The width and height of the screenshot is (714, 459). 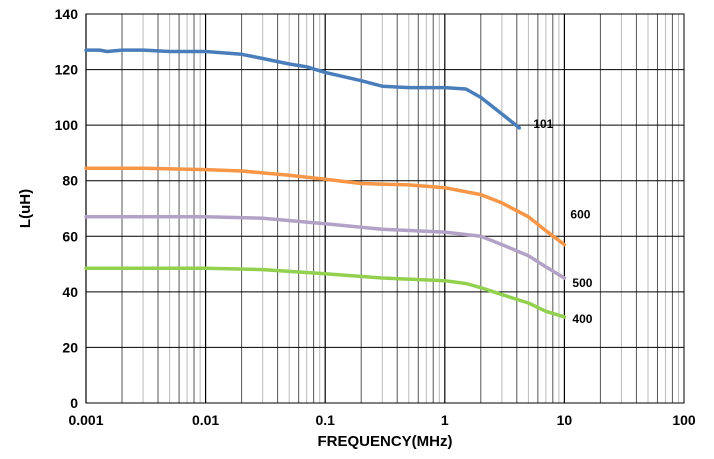 What do you see at coordinates (543, 124) in the screenshot?
I see `series-label-101: 101` at bounding box center [543, 124].